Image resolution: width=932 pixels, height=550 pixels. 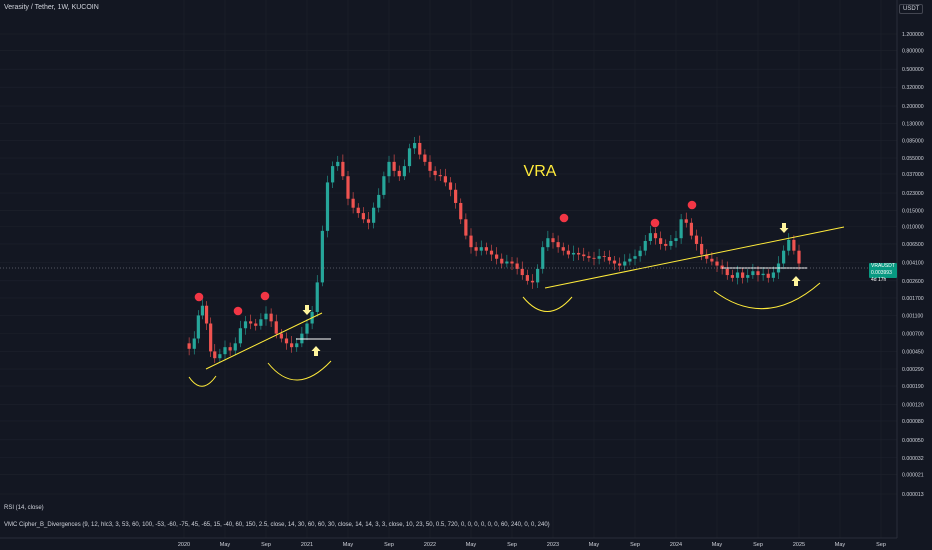 I want to click on y-tick-label: 0.200000, so click(x=913, y=107).